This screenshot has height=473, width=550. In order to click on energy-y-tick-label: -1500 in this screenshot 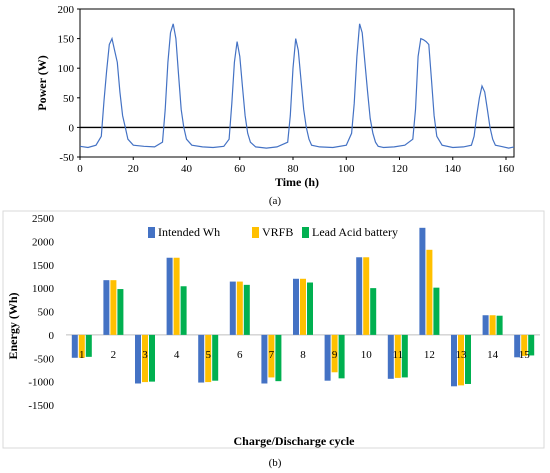, I will do `click(41, 406)`.